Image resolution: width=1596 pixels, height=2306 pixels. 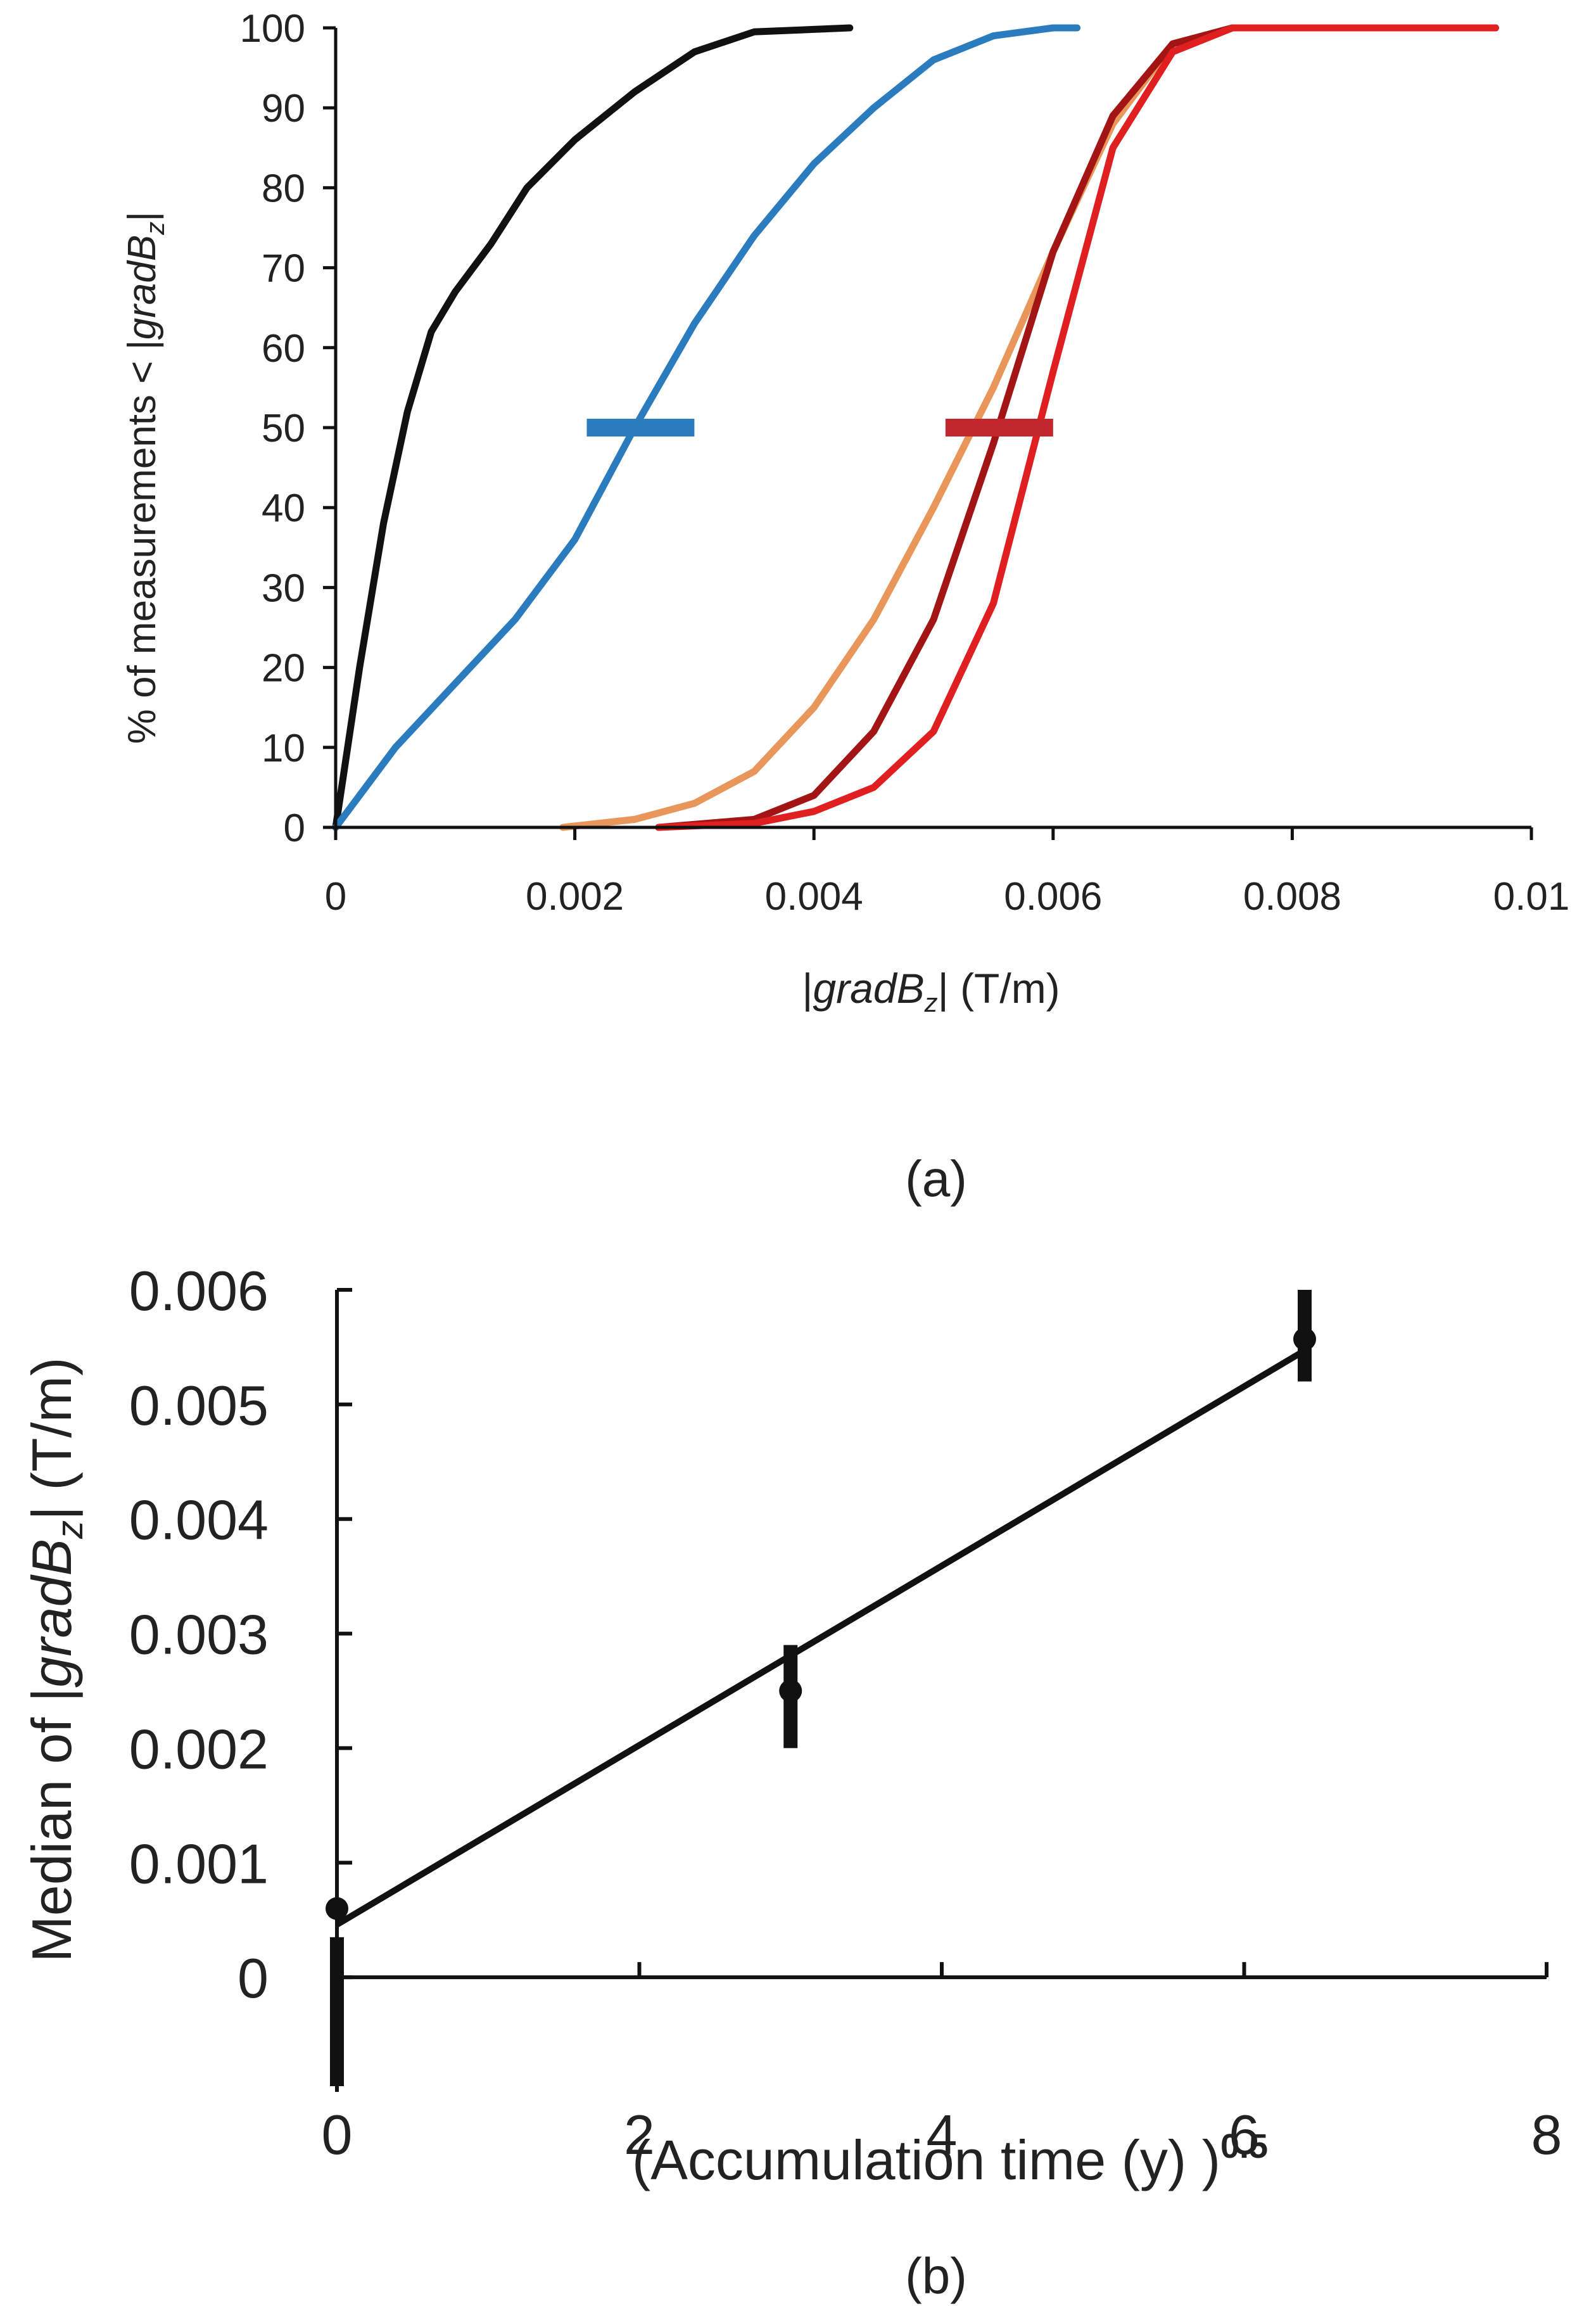 I want to click on chart-b-x-tick-labels: 0 2 4 6 8, so click(x=942, y=2134).